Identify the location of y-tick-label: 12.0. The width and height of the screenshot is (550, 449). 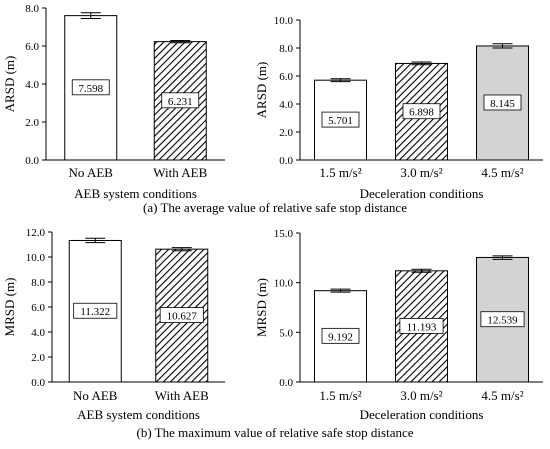
(36, 233).